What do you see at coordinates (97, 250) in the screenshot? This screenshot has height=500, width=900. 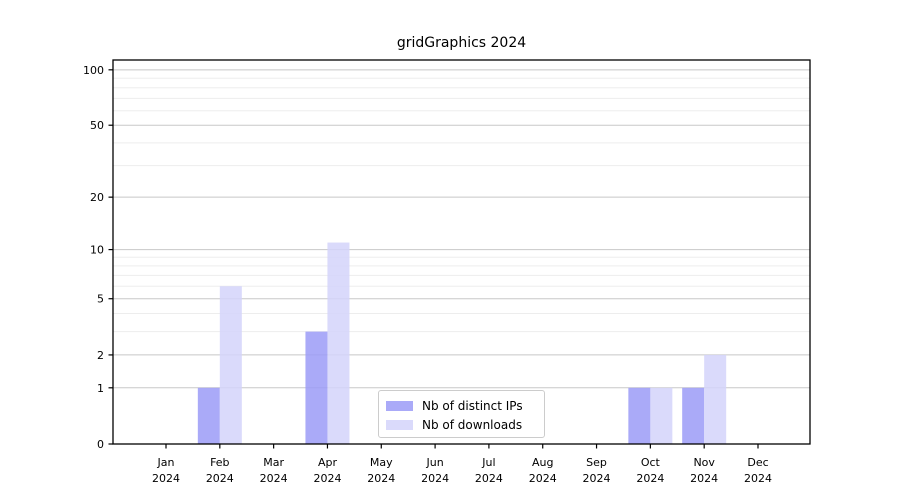 I see `y-tick-label: 10` at bounding box center [97, 250].